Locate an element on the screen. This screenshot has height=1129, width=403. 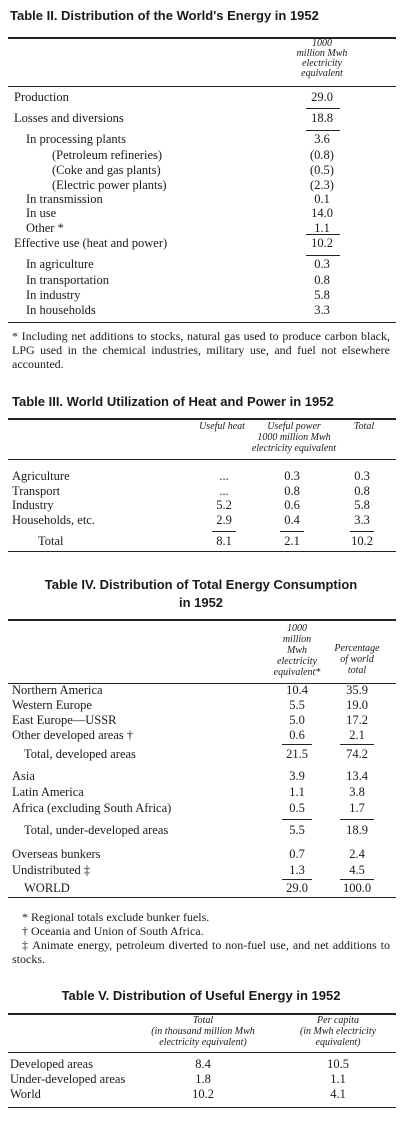
footnote: † Oceania and Union of South Africa. is located at coordinates (113, 931).